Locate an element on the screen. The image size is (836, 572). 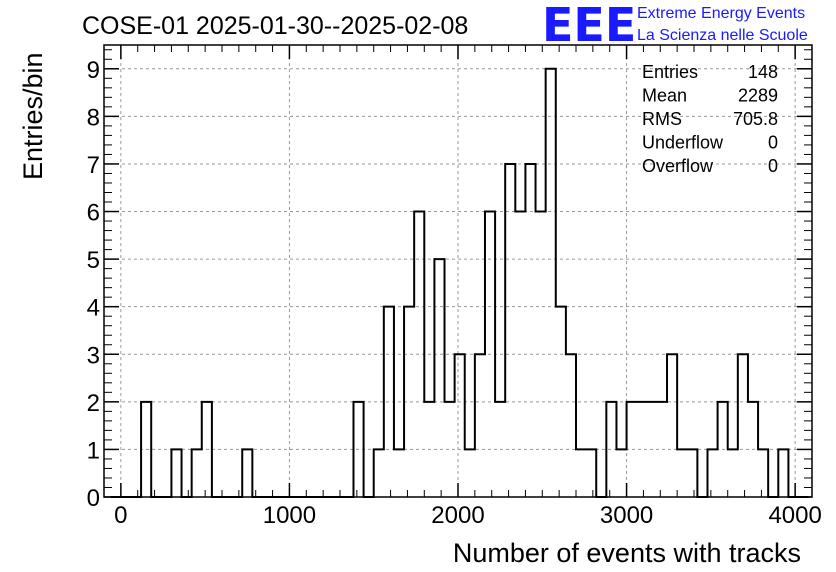
eee-logo-line2: La Scienza nelle Scuole is located at coordinates (722, 35).